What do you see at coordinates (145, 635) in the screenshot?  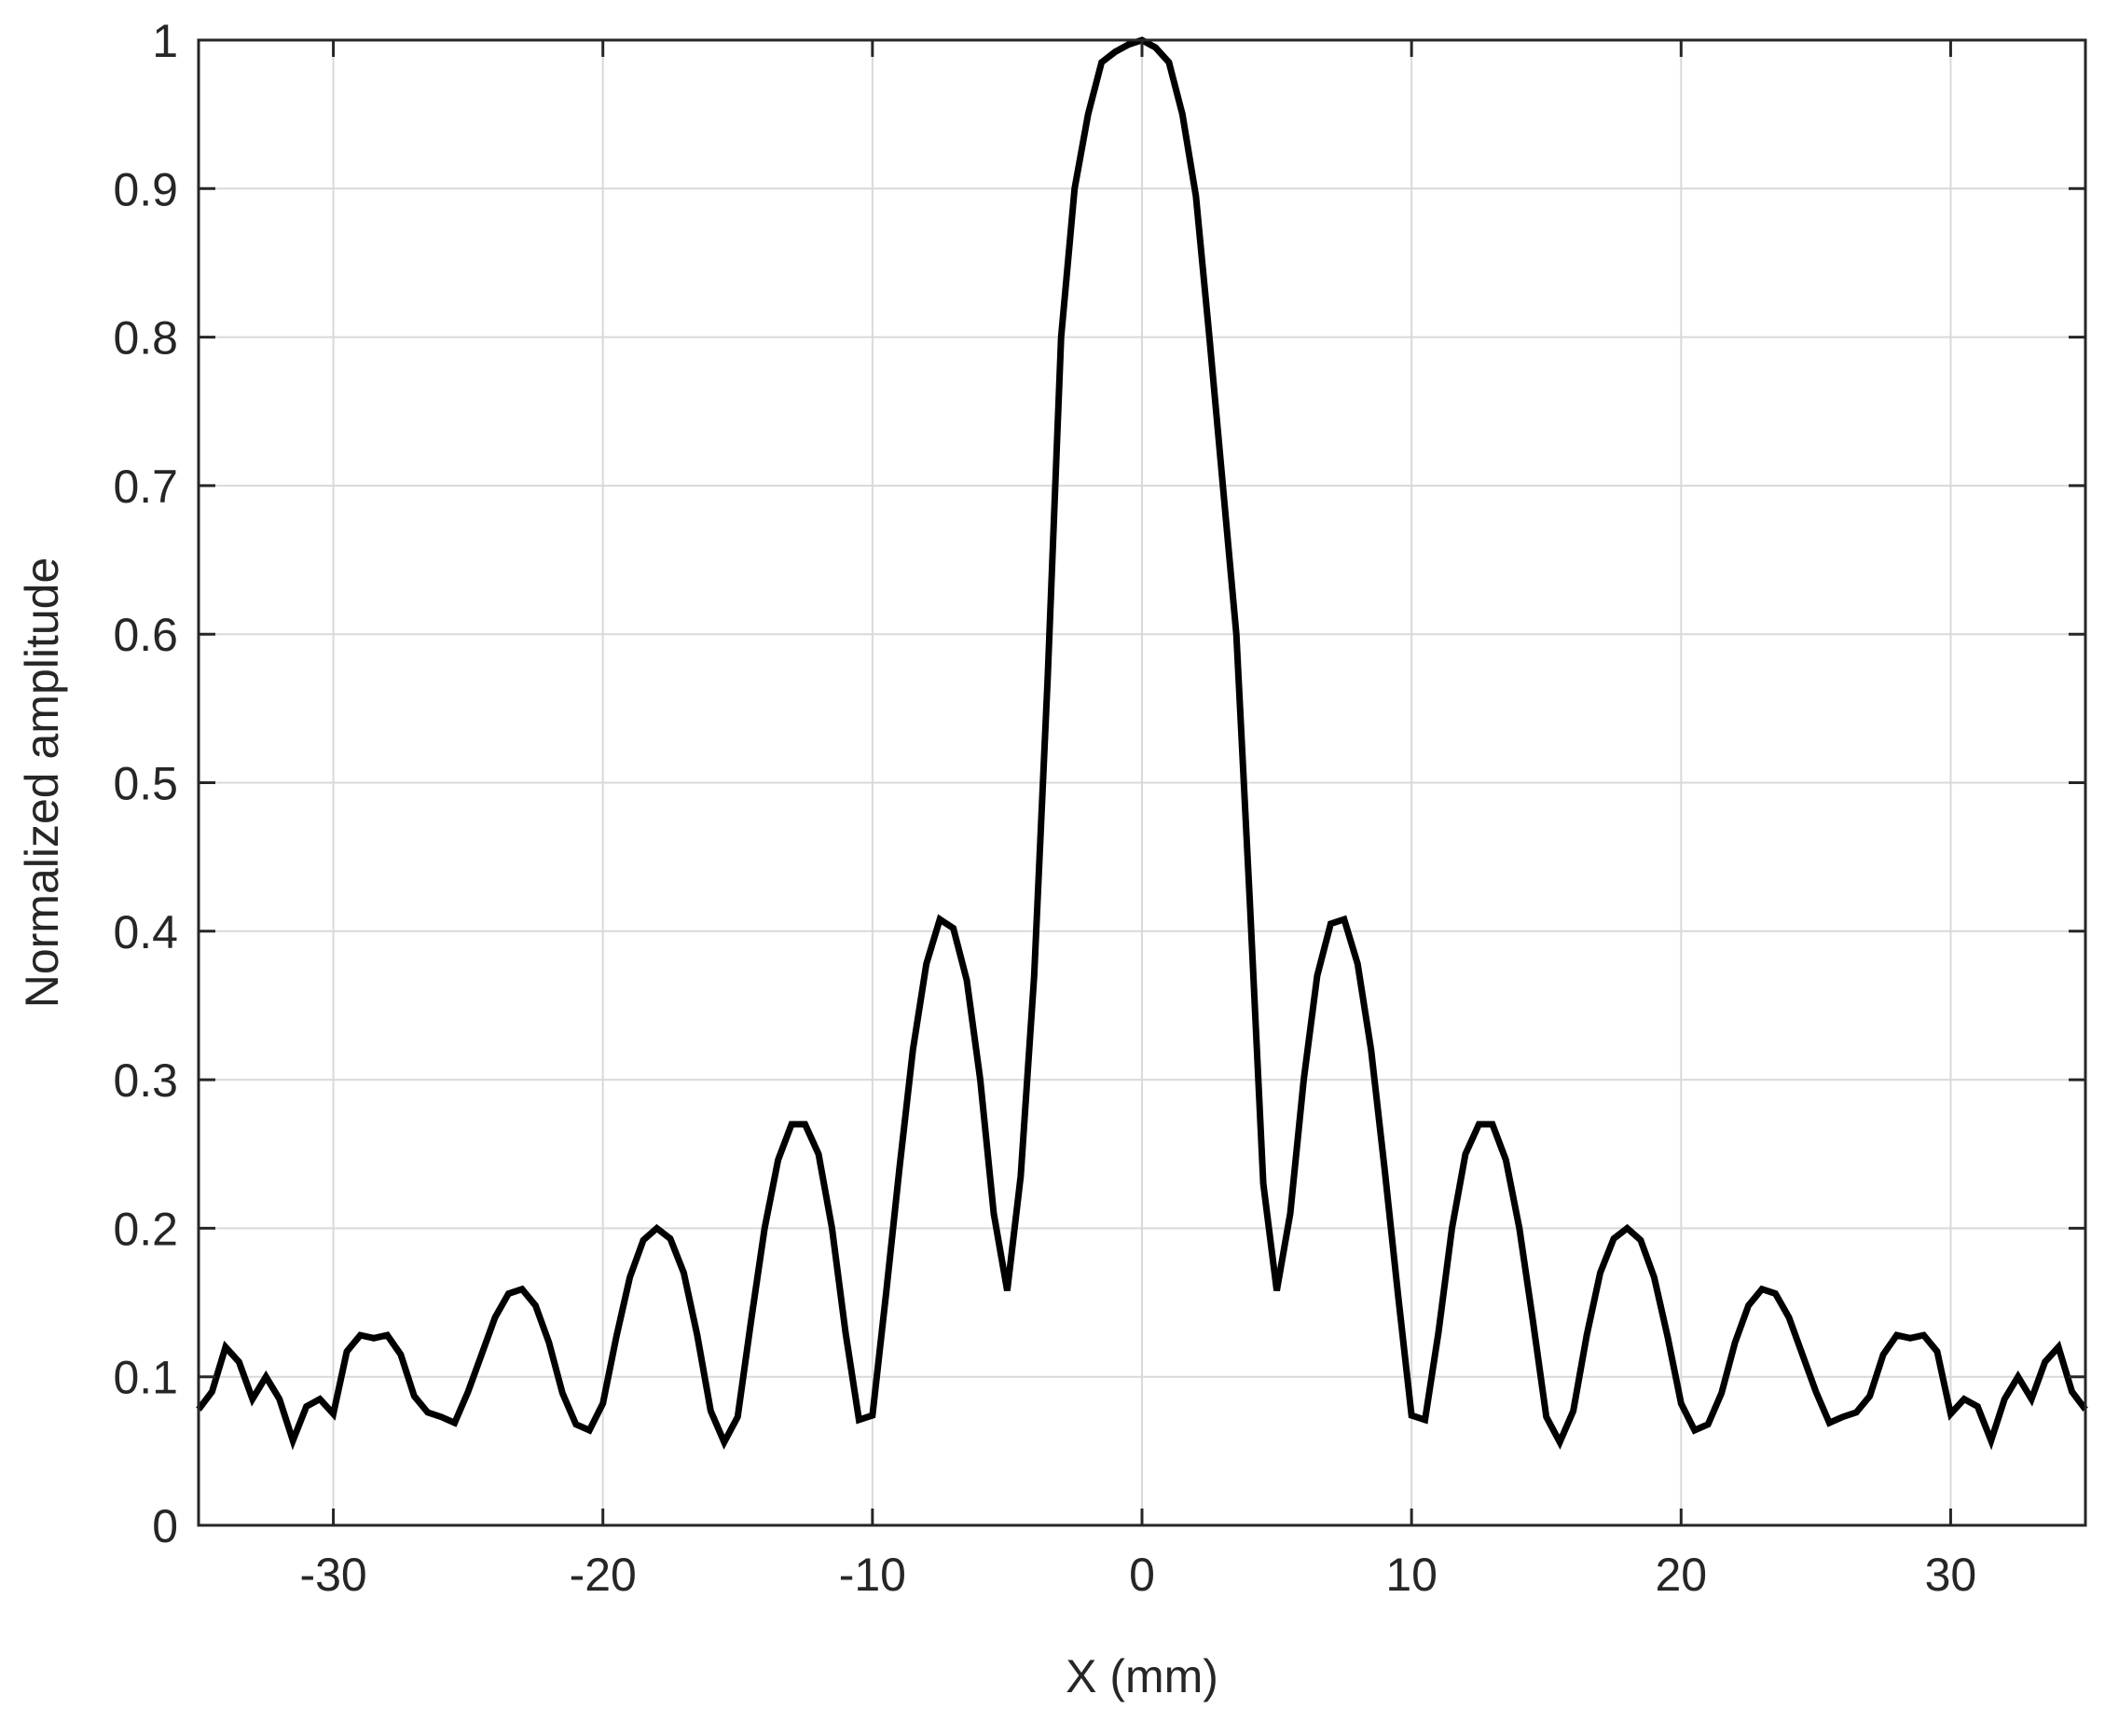 I see `y-tick-label: 0.6` at bounding box center [145, 635].